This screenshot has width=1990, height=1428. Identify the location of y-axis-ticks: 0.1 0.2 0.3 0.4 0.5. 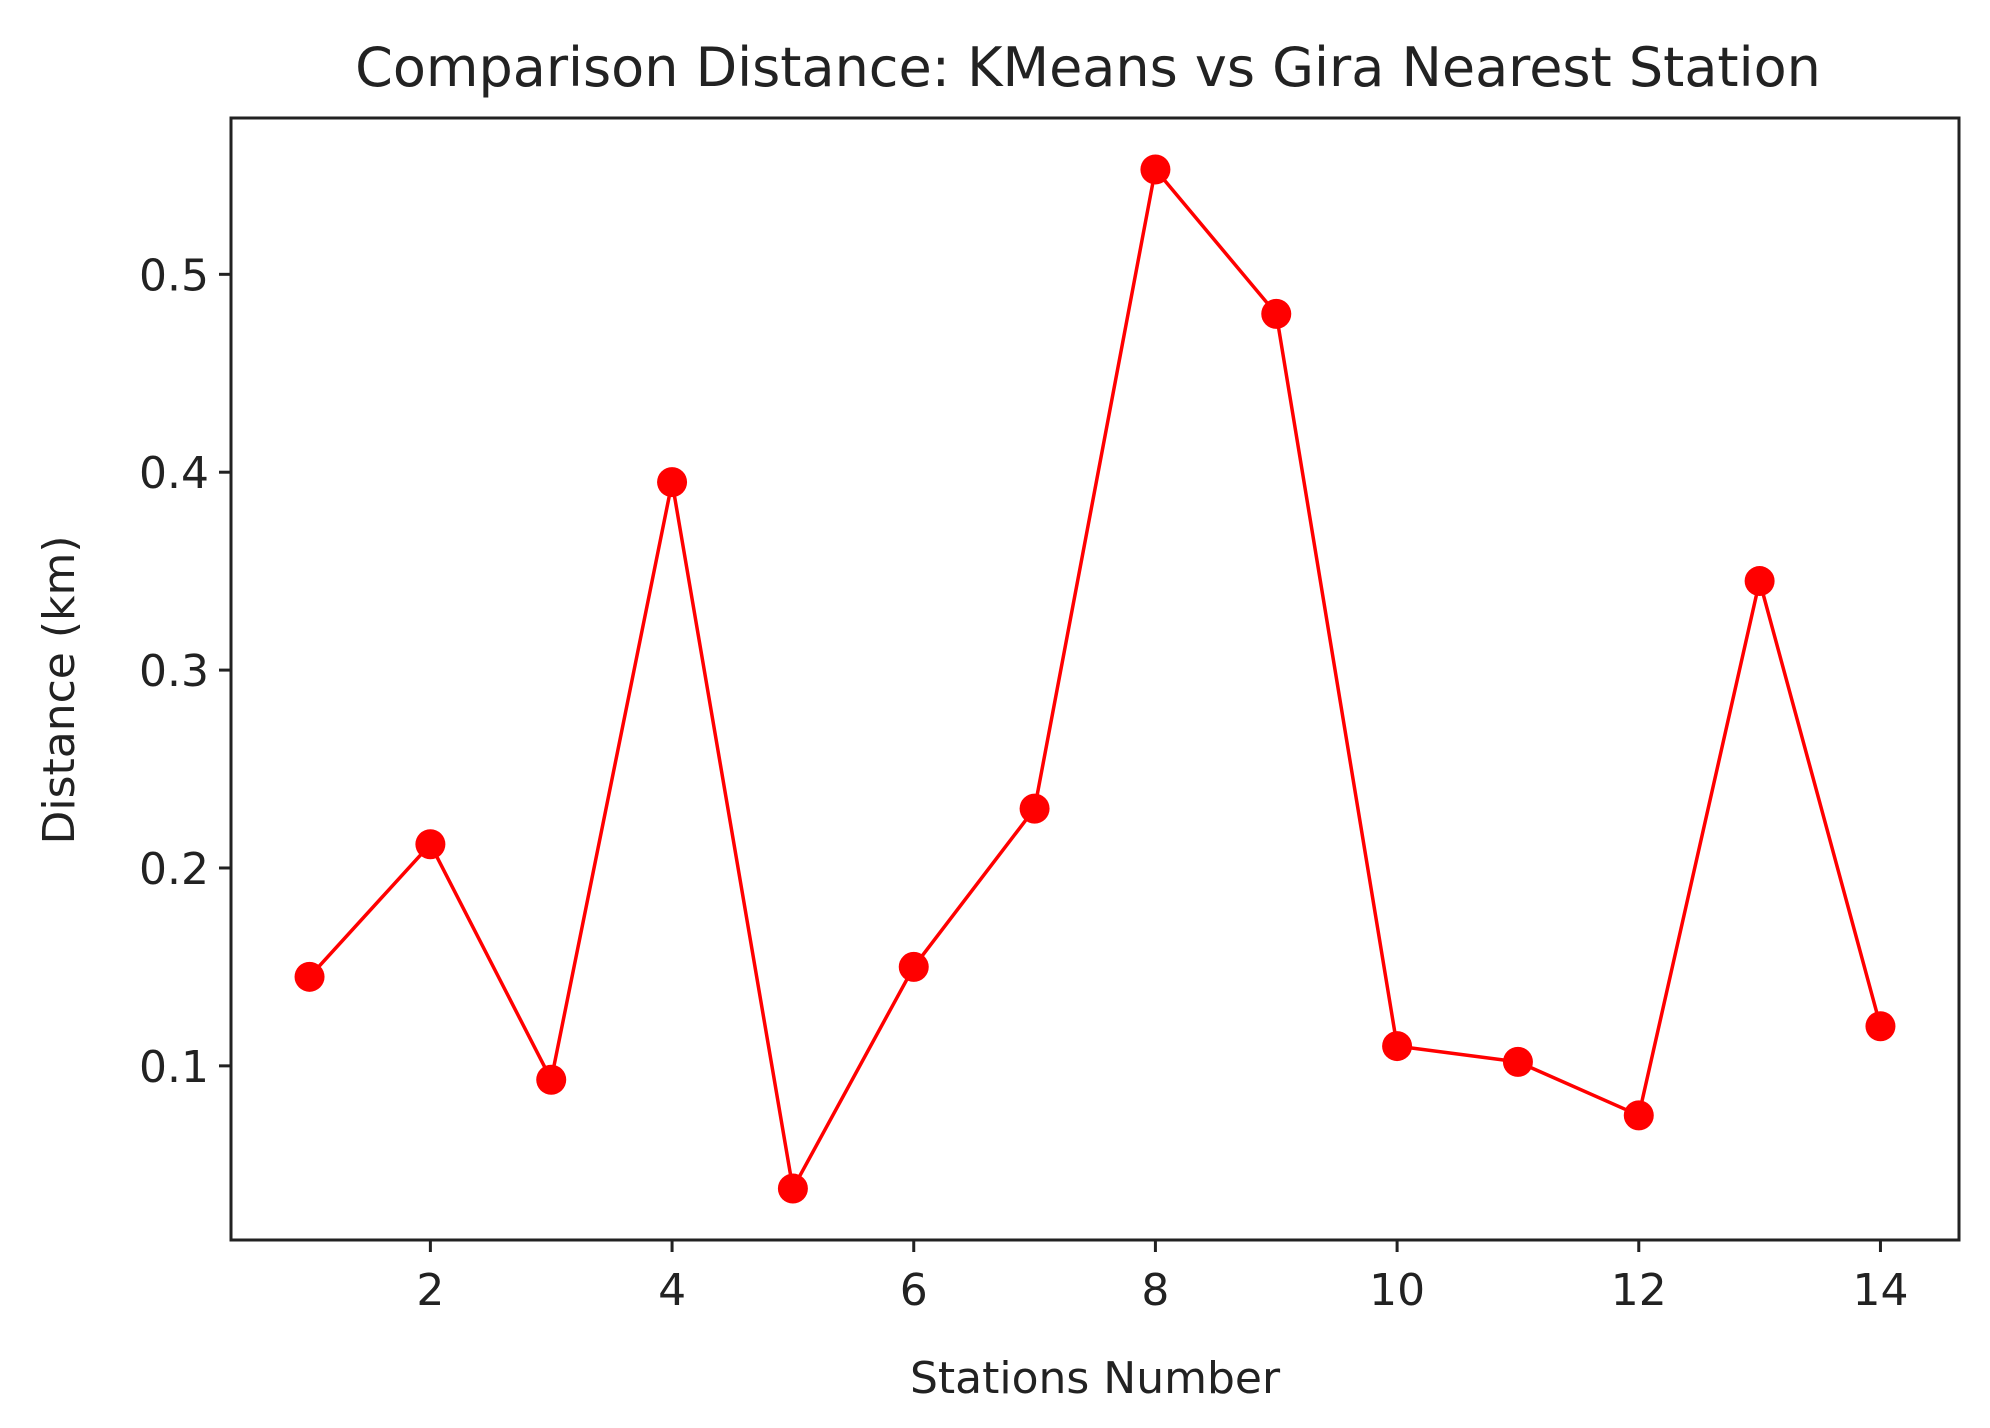
(185, 671).